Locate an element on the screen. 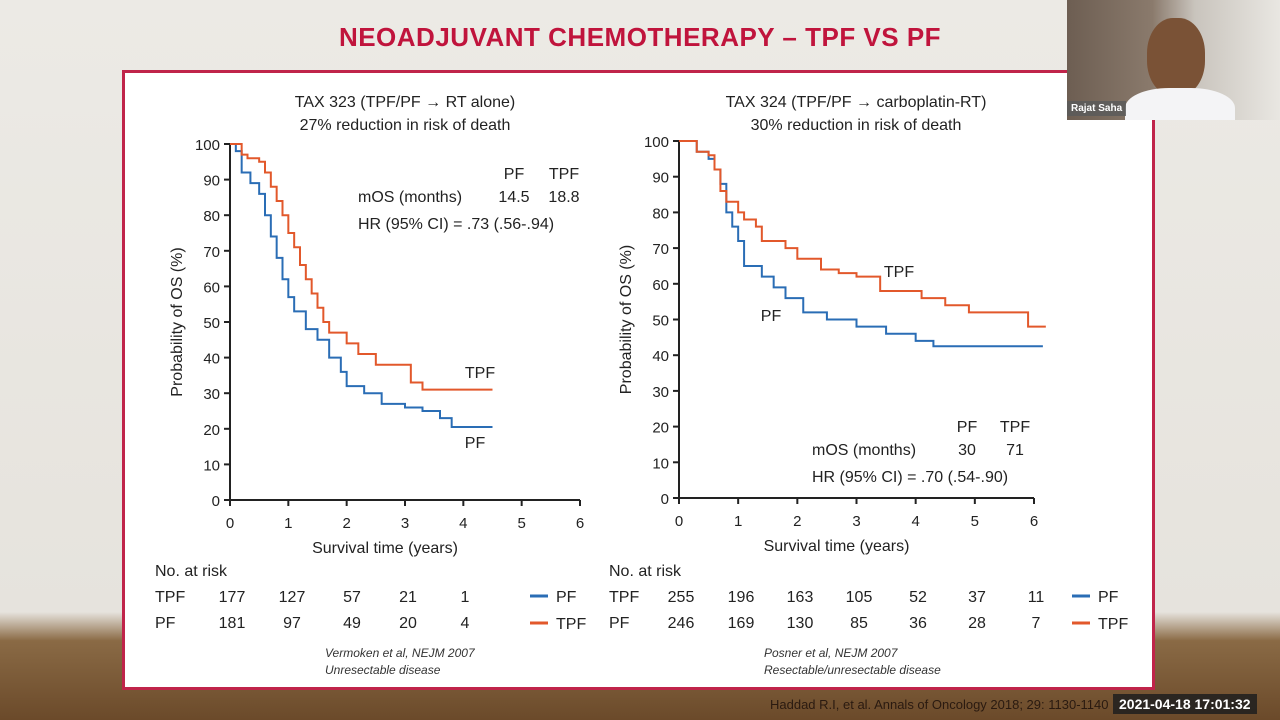 The width and height of the screenshot is (1280, 720). source-note: Vermoken et al, NEJM 2007 is located at coordinates (400, 653).